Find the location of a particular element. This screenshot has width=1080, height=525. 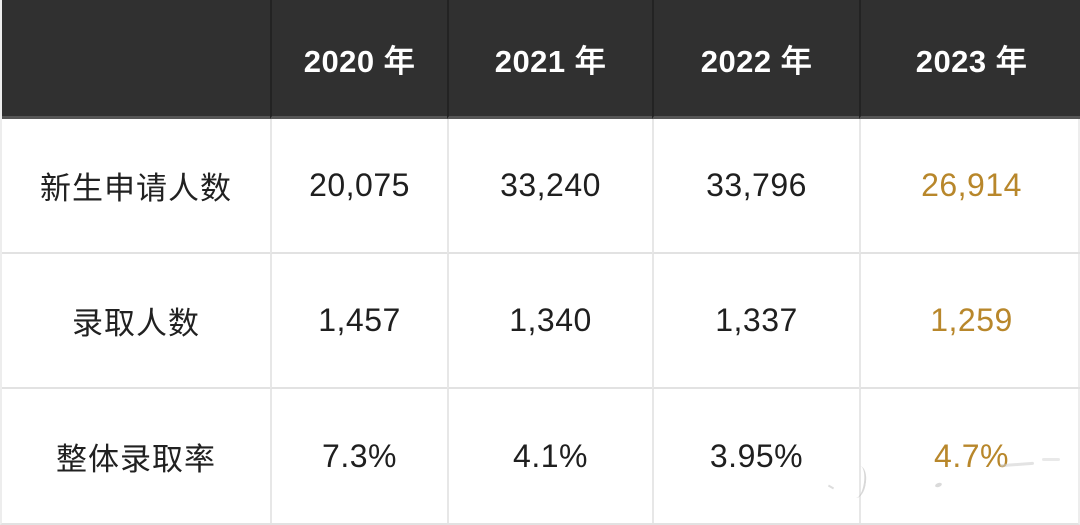

admission-rate-2021: 4.1% is located at coordinates (549, 456).